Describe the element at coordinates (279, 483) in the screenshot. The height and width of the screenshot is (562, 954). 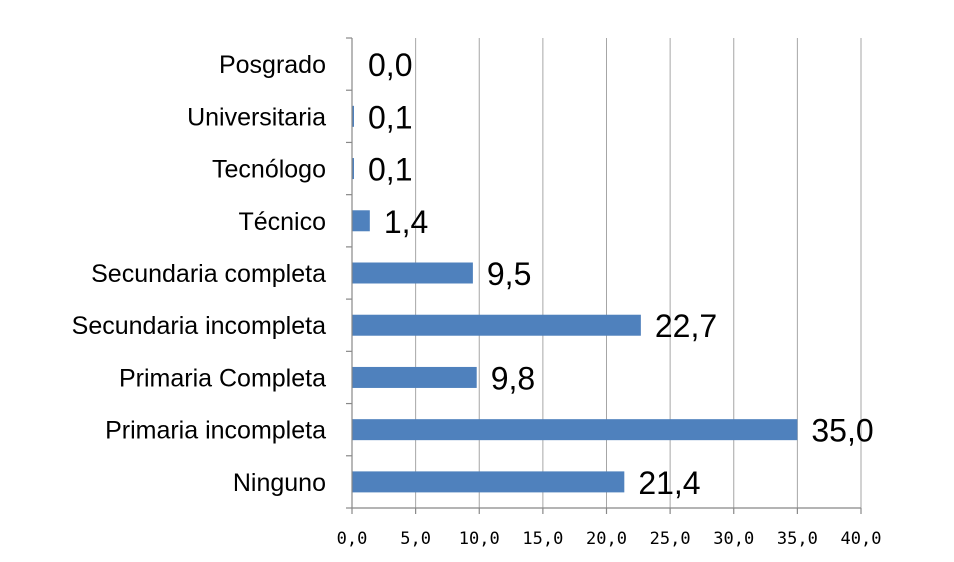
I see `category-label: Ninguno` at that location.